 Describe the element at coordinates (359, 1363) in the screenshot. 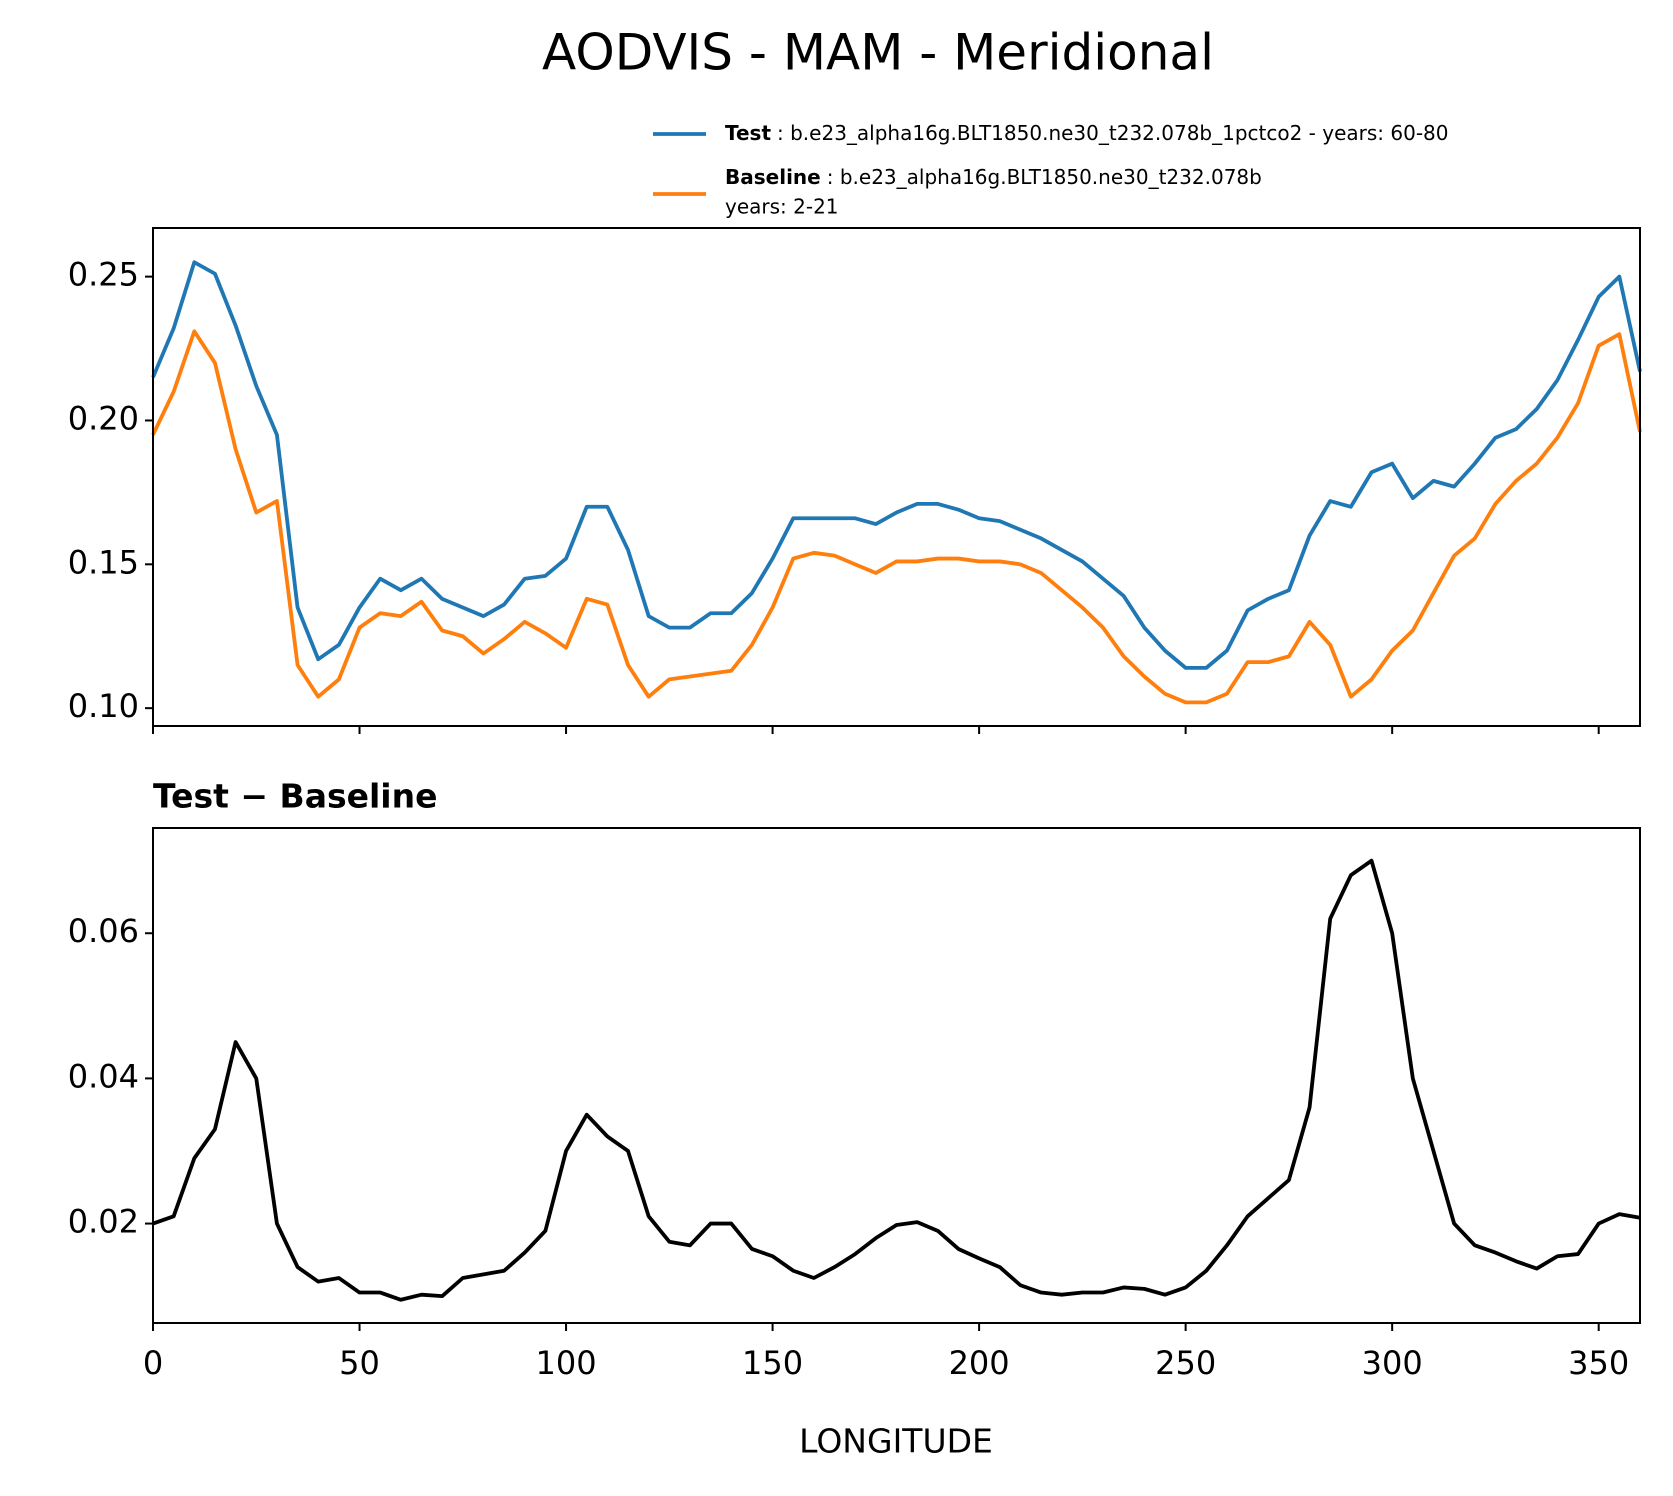

I see `x-tick-label: 50` at that location.